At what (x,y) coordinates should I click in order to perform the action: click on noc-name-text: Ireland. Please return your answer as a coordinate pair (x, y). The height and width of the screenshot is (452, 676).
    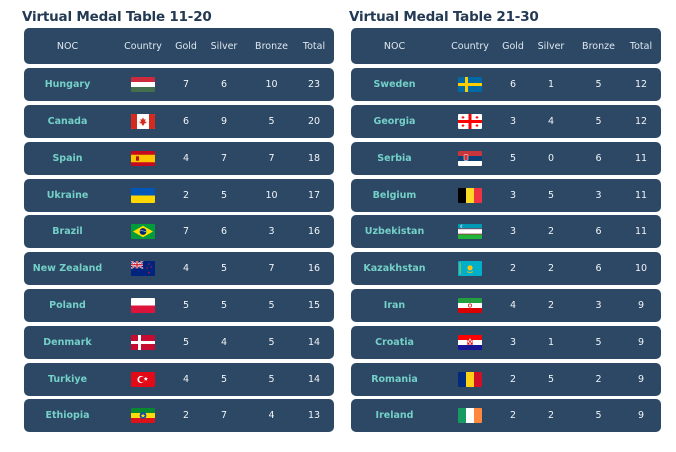
    Looking at the image, I should click on (394, 415).